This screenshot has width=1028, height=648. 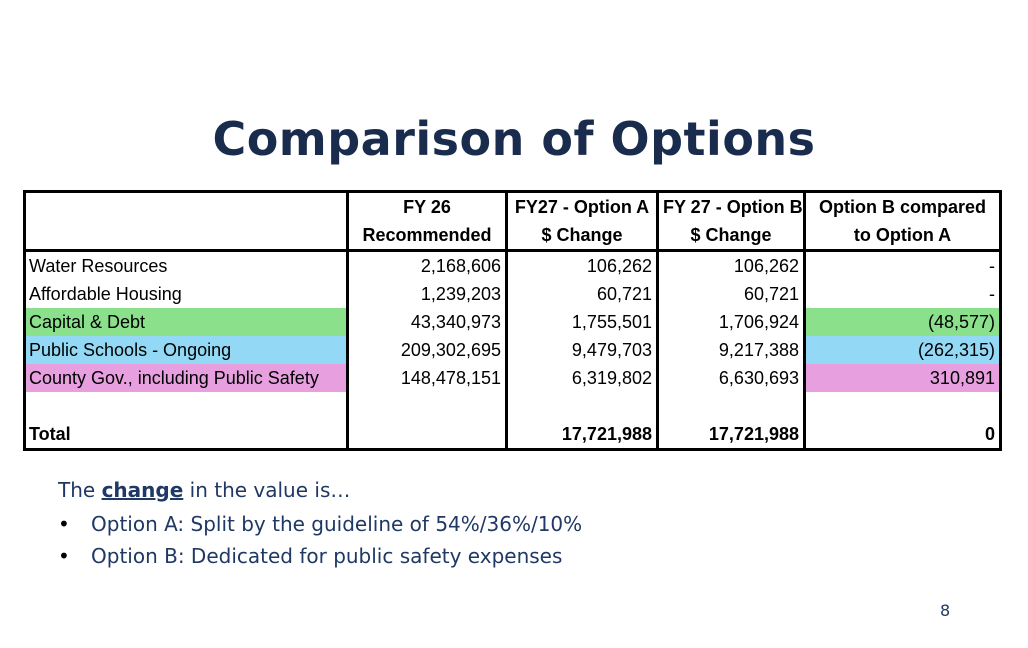 What do you see at coordinates (902, 378) in the screenshot?
I see `row-comparison: 310,891` at bounding box center [902, 378].